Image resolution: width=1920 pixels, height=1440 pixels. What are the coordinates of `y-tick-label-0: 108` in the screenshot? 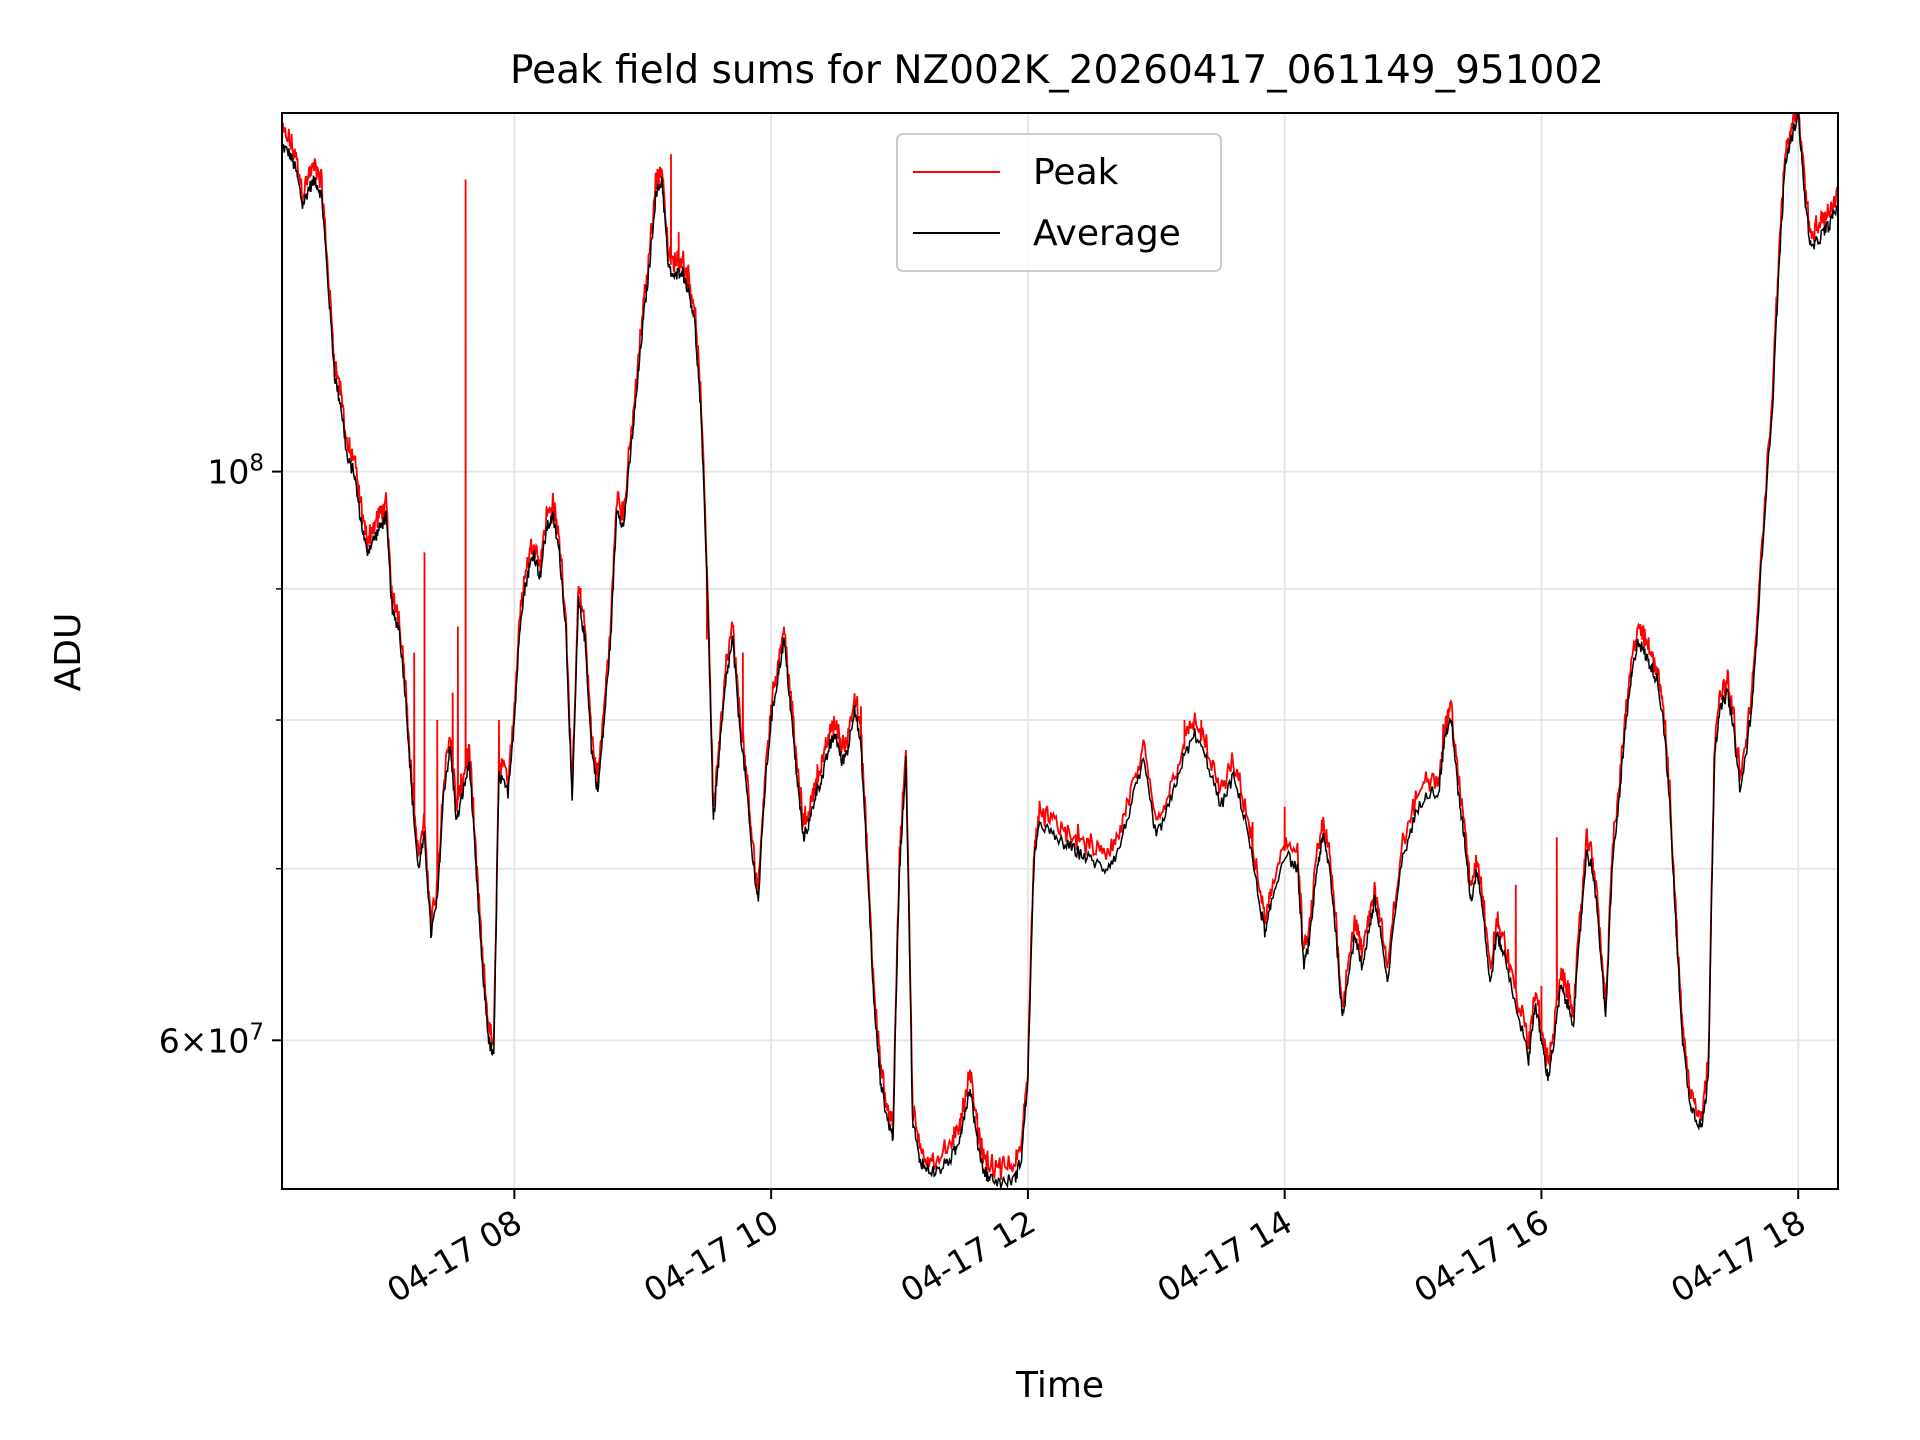 It's located at (235, 471).